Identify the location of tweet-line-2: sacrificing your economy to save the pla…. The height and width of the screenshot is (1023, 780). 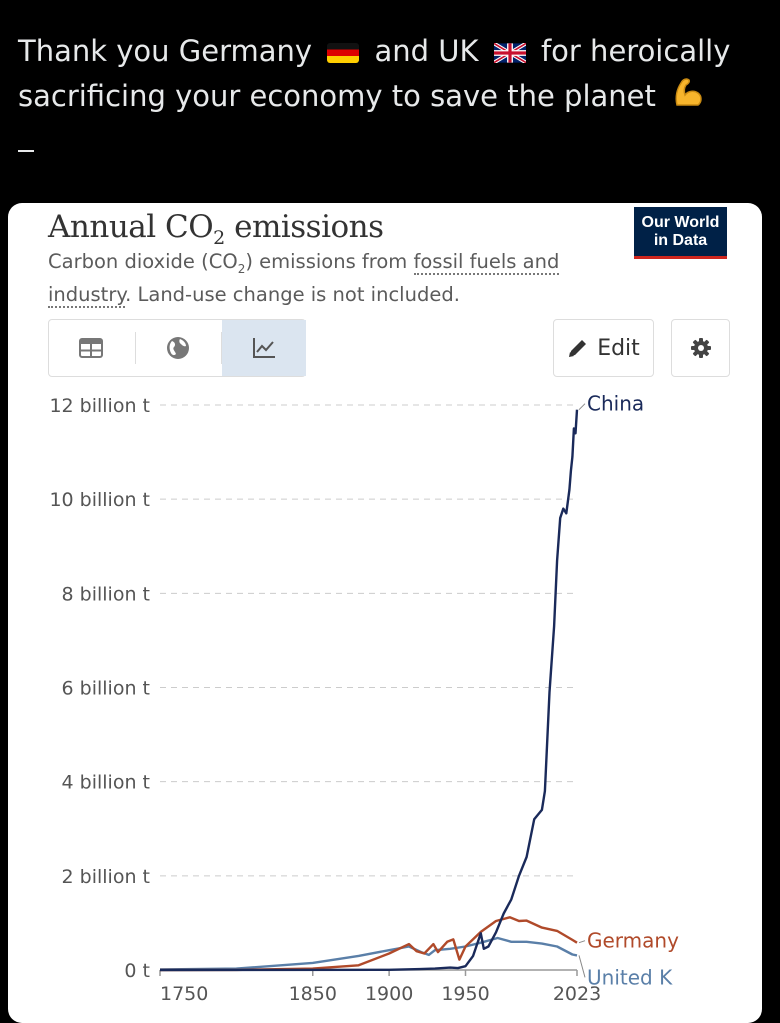
(388, 98).